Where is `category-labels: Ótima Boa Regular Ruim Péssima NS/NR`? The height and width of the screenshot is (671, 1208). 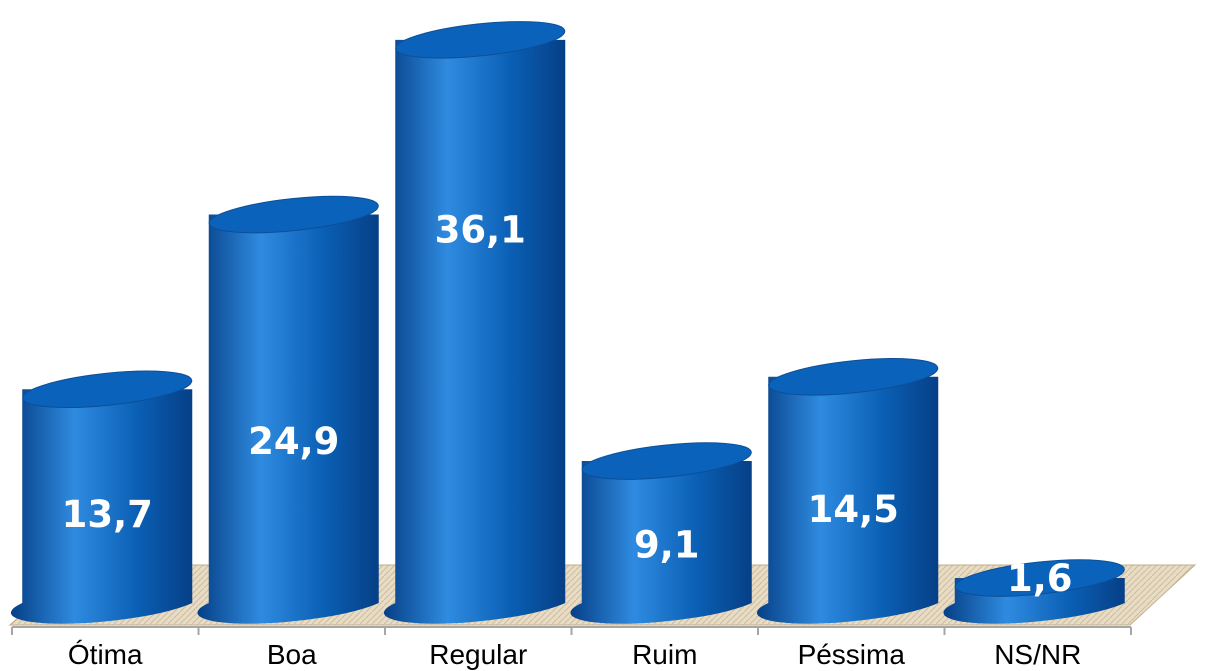 category-labels: Ótima Boa Regular Ruim Péssima NS/NR is located at coordinates (574, 654).